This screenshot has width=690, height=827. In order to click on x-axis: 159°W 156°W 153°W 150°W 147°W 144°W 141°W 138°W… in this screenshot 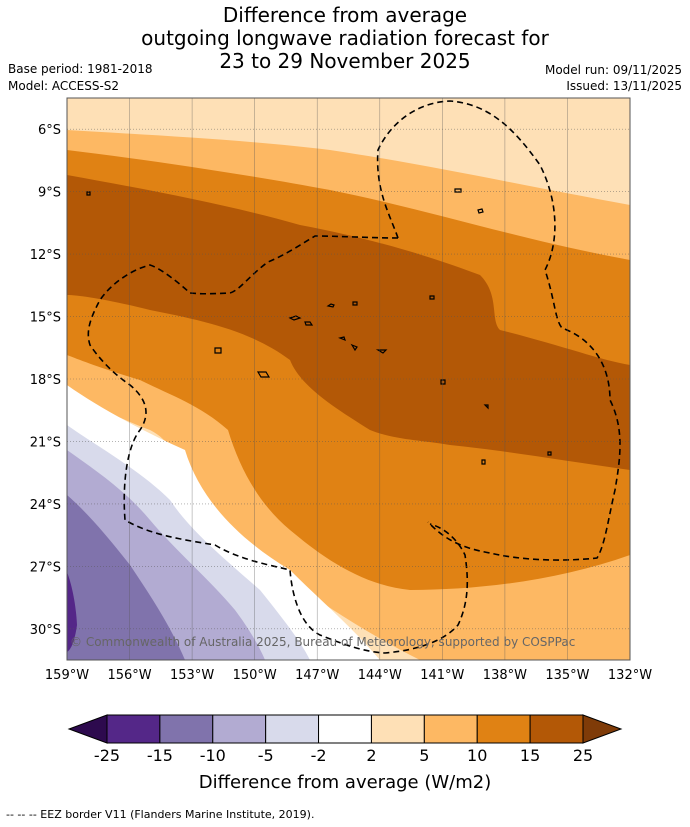, I will do `click(348, 675)`.